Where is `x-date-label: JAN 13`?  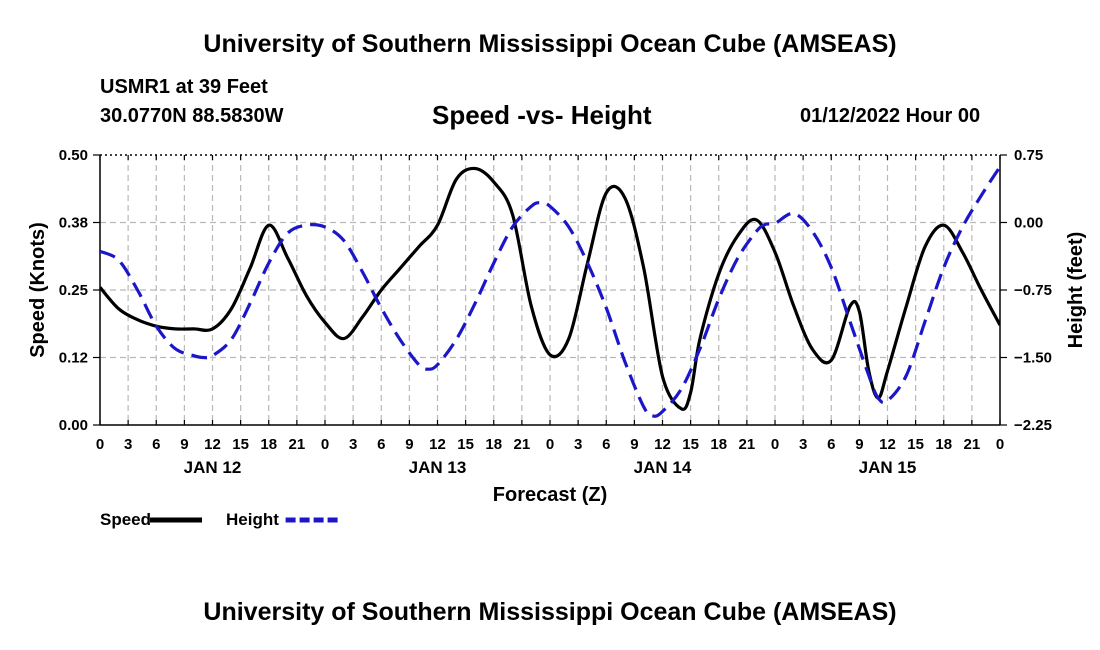
x-date-label: JAN 13 is located at coordinates (438, 467).